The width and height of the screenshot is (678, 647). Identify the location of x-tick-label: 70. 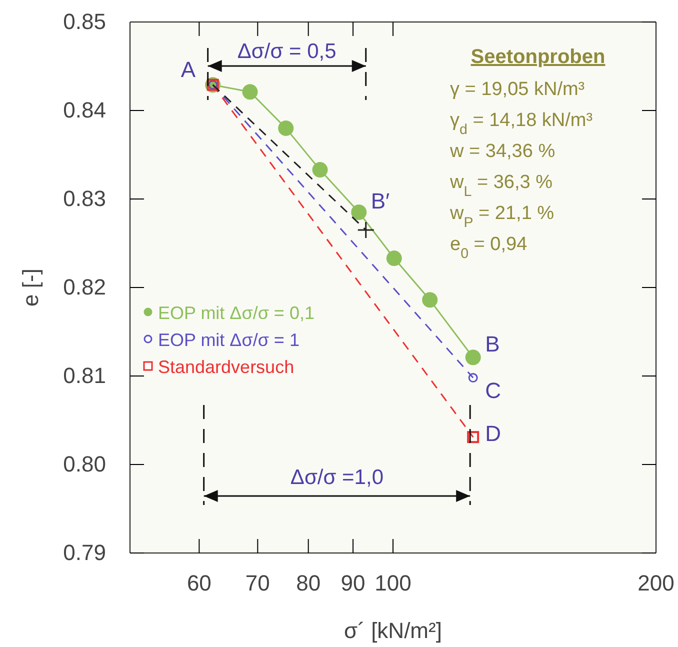
(257, 583).